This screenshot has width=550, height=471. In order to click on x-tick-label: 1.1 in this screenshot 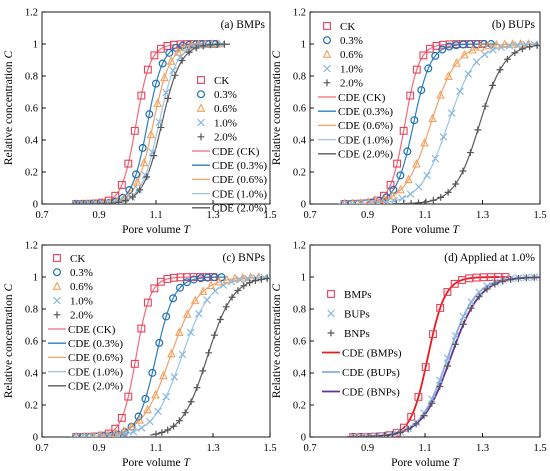, I will do `click(424, 448)`.